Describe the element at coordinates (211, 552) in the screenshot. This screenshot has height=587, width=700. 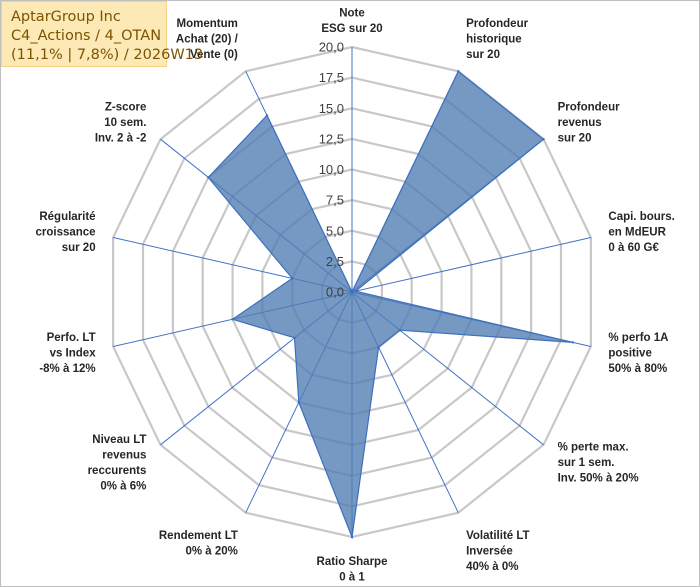
I see `axis-label: 0% à 20%` at that location.